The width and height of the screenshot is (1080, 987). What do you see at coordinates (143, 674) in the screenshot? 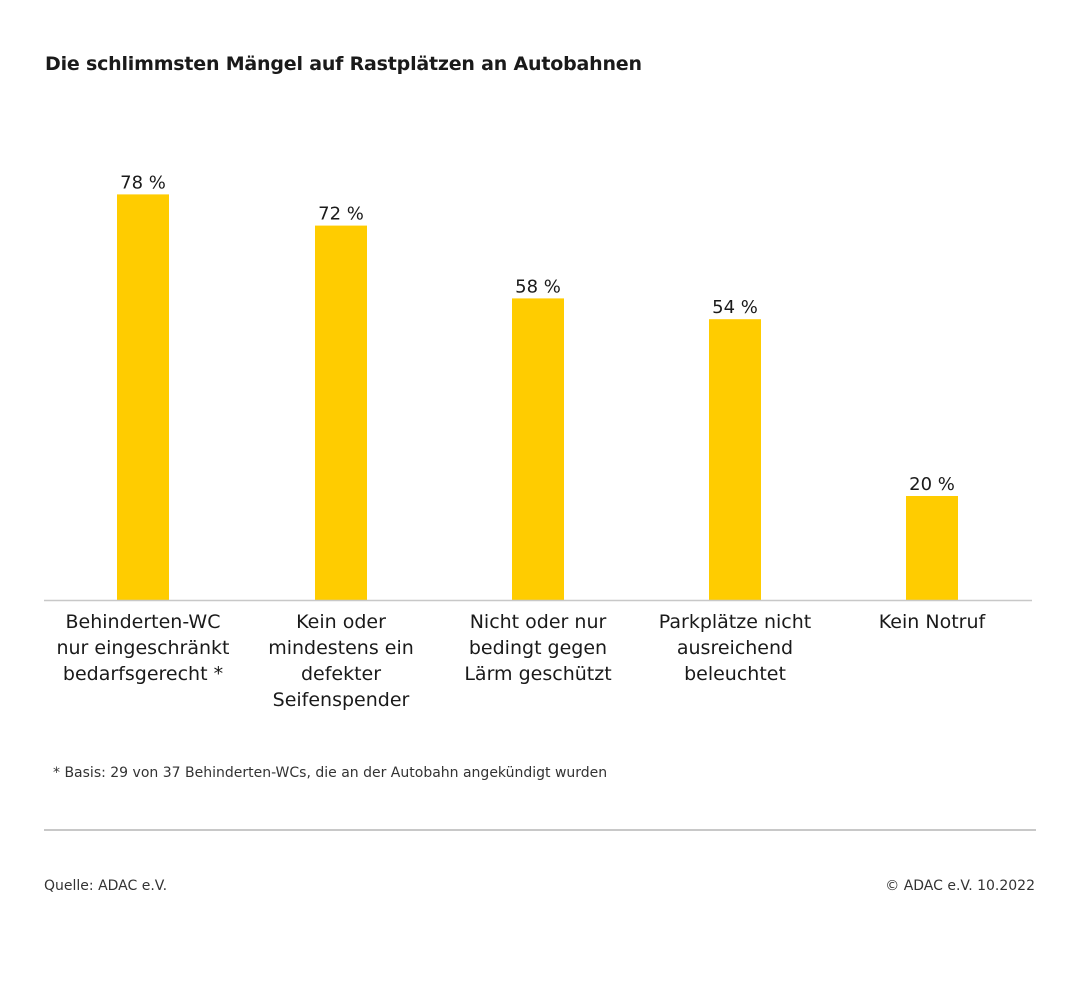
I see `category-label-line: bedarfsgerecht *` at bounding box center [143, 674].